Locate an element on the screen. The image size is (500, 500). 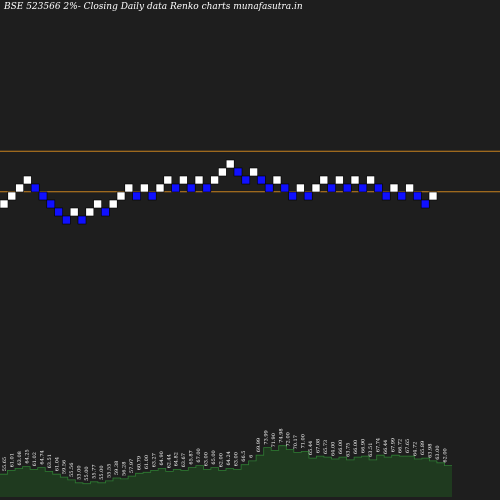
volume-label-6: 63.51 is located at coordinates (50, 461).